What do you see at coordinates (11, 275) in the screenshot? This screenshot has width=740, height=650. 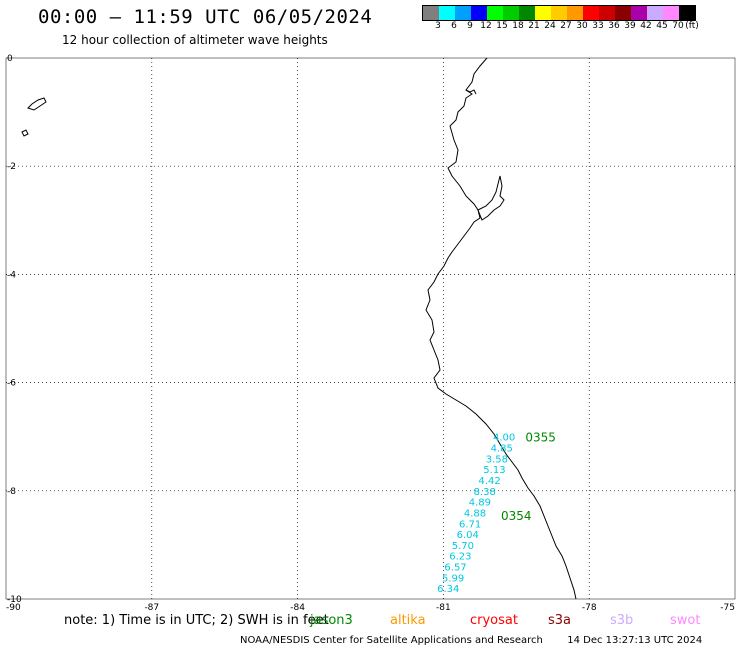 I see `lat-tick-label: -4` at bounding box center [11, 275].